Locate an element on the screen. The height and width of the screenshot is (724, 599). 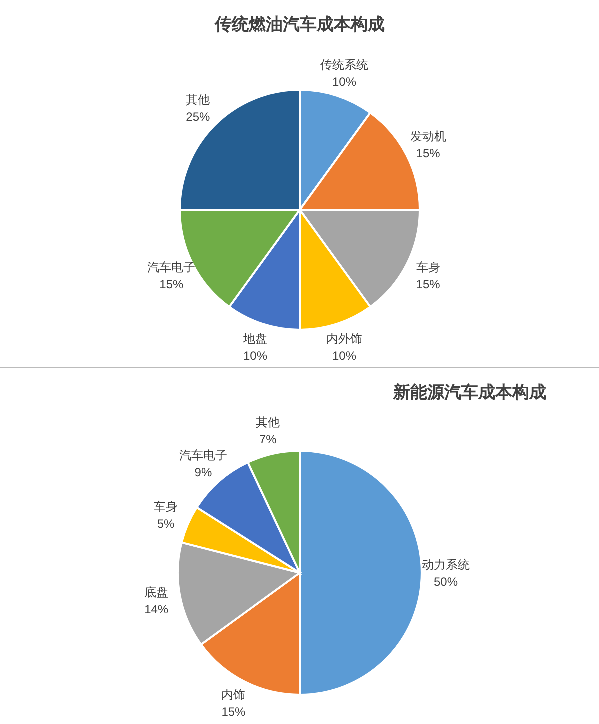
slice-label: 内饰 is located at coordinates (234, 695).